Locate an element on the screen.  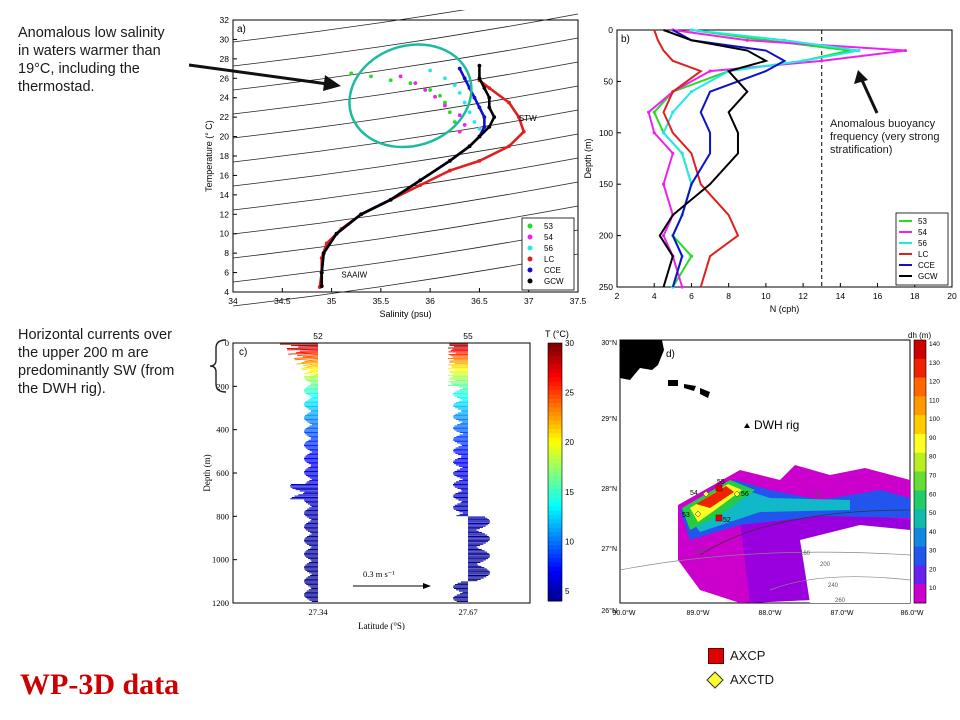
y-tick-label: 32 is located at coordinates (225, 20).